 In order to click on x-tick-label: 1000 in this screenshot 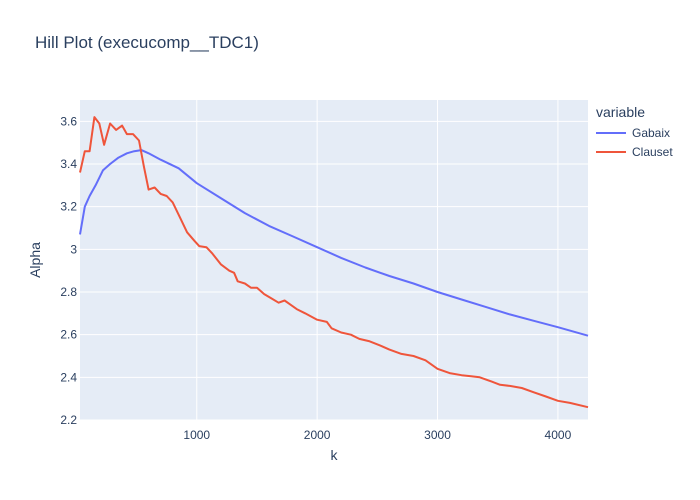, I will do `click(196, 435)`.